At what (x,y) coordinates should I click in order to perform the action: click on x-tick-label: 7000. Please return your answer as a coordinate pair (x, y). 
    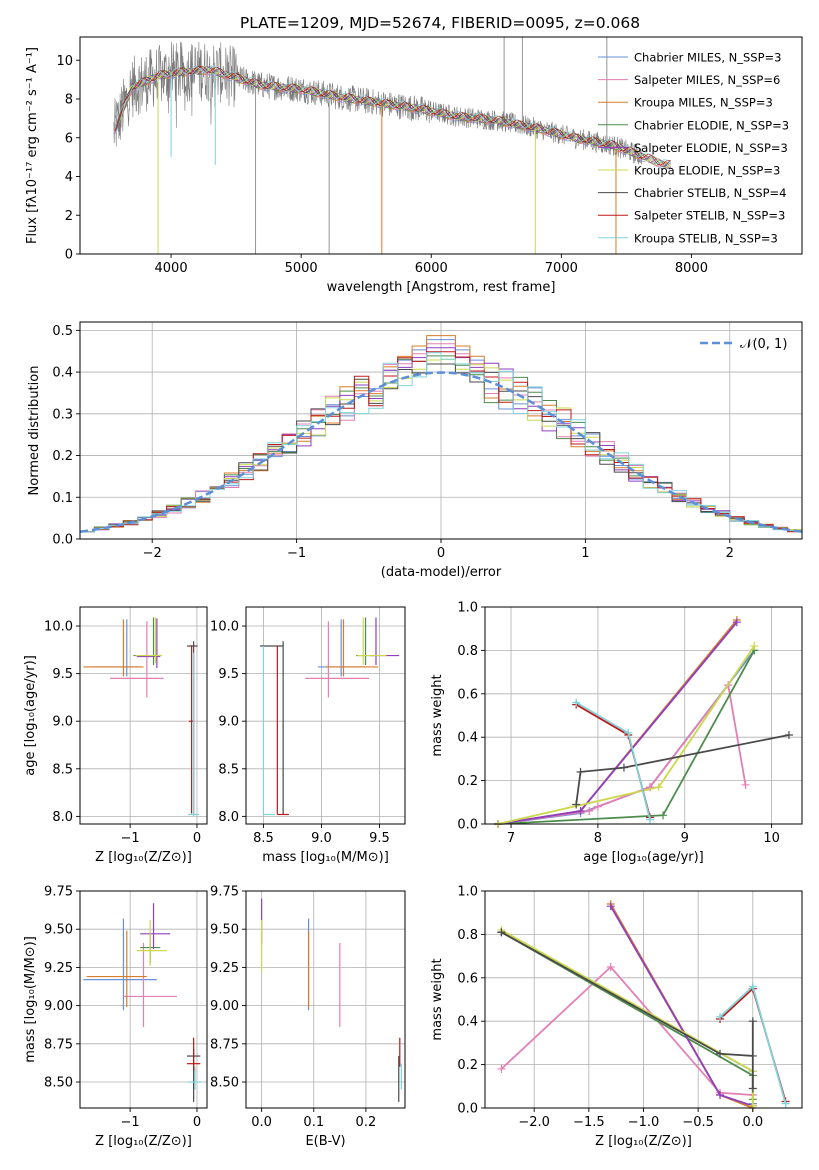
    Looking at the image, I should click on (561, 268).